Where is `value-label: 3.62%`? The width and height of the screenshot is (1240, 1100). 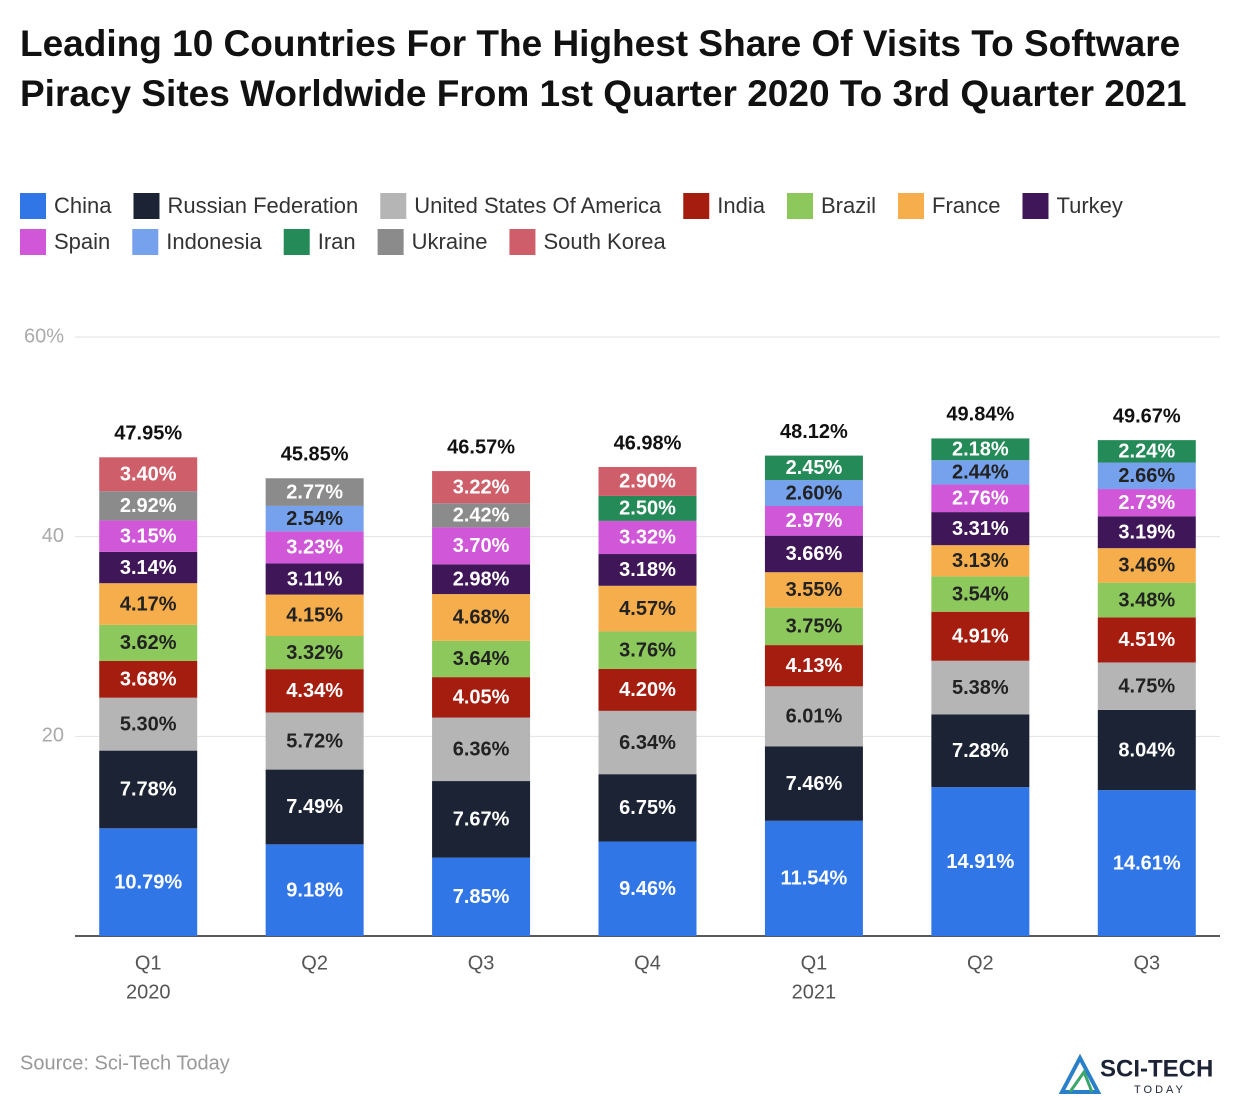
value-label: 3.62% is located at coordinates (148, 643).